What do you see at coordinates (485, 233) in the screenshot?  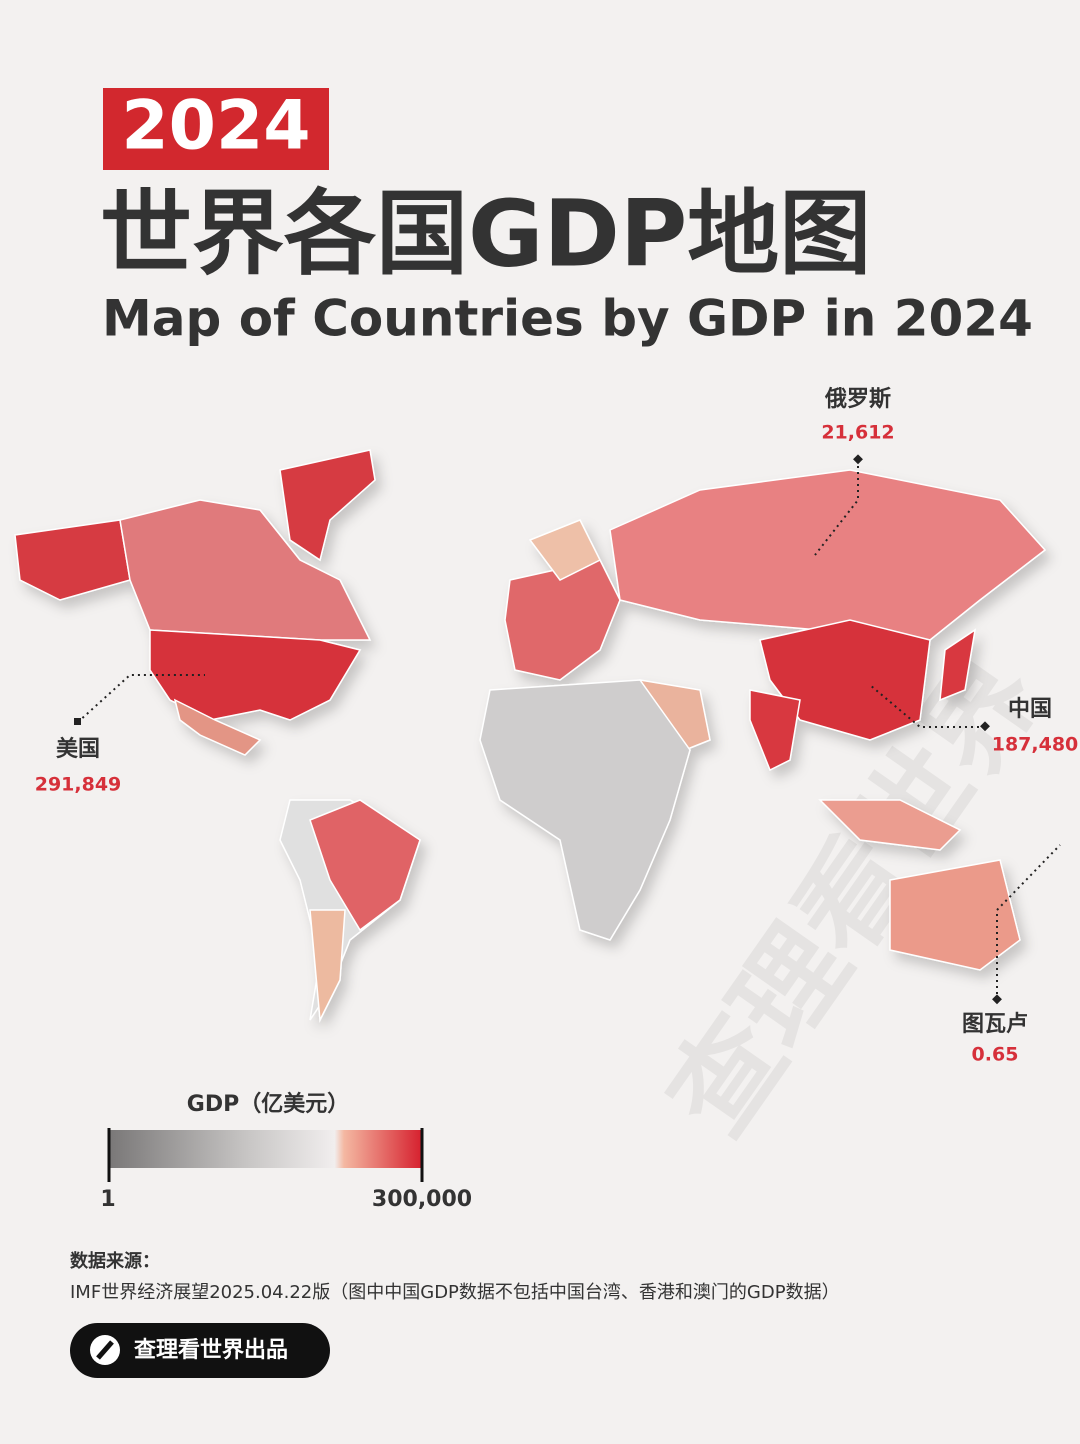 I see `title-cn: 世界各国GDP地图` at bounding box center [485, 233].